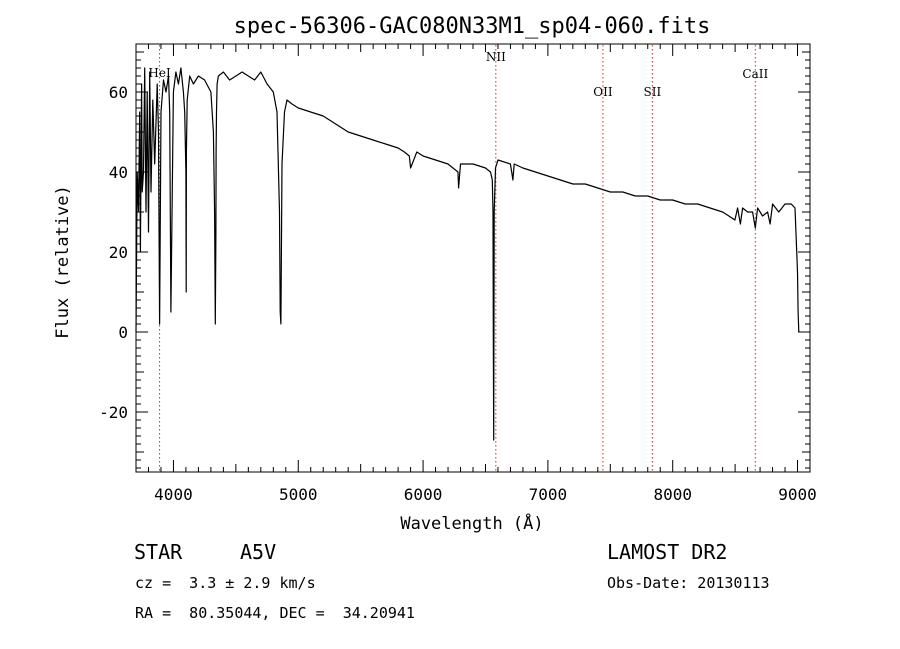 The width and height of the screenshot is (900, 649). Describe the element at coordinates (159, 73) in the screenshot. I see `spectral-line-label: HeI` at that location.